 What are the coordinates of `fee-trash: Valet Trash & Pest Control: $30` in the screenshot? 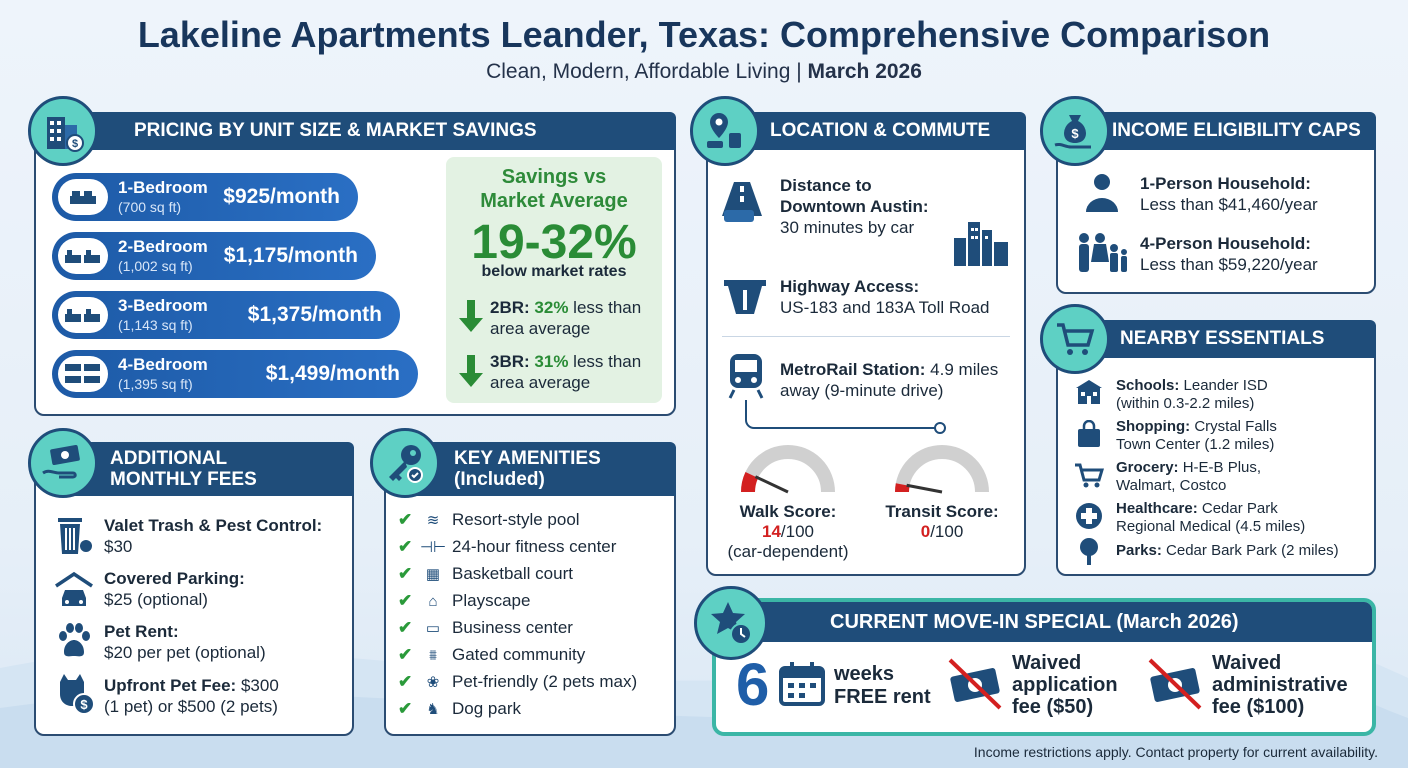 It's located at (213, 536).